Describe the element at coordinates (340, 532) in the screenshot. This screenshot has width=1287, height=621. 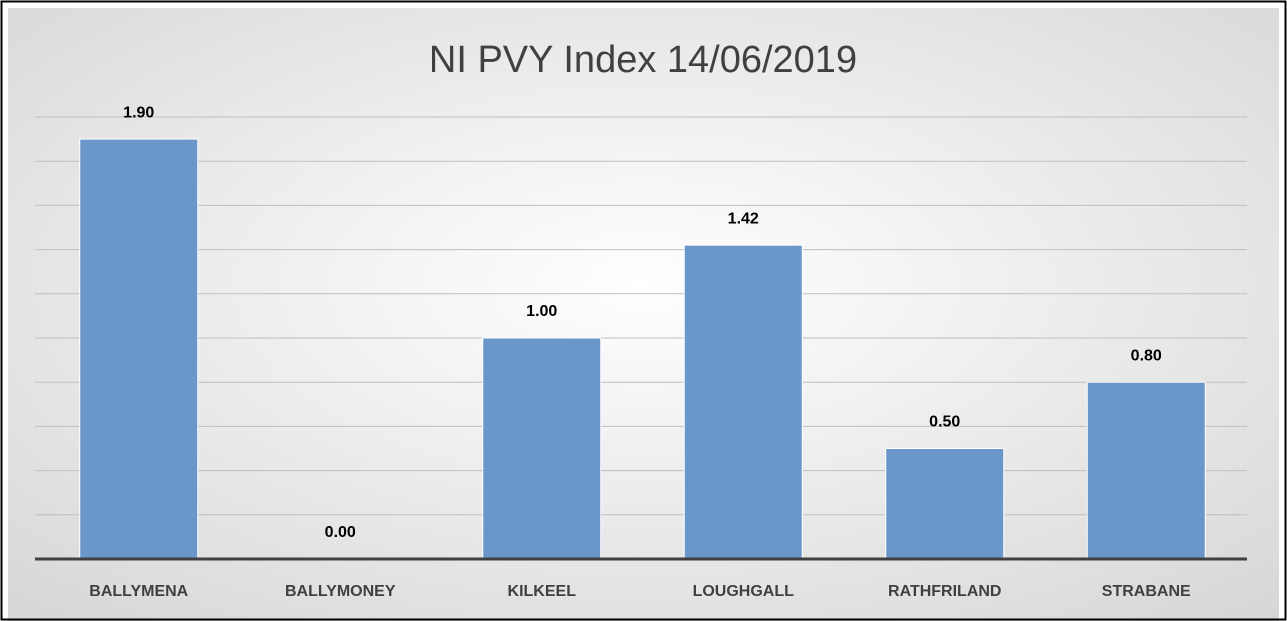
I see `value-label: 0.00` at that location.